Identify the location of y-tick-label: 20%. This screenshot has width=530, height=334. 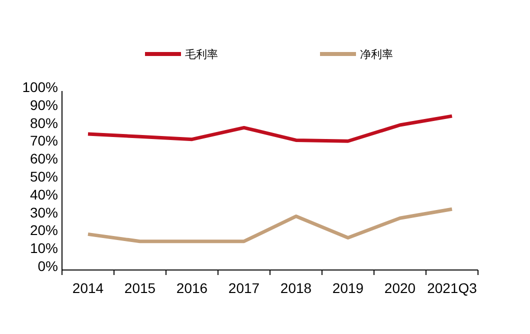
(44, 230).